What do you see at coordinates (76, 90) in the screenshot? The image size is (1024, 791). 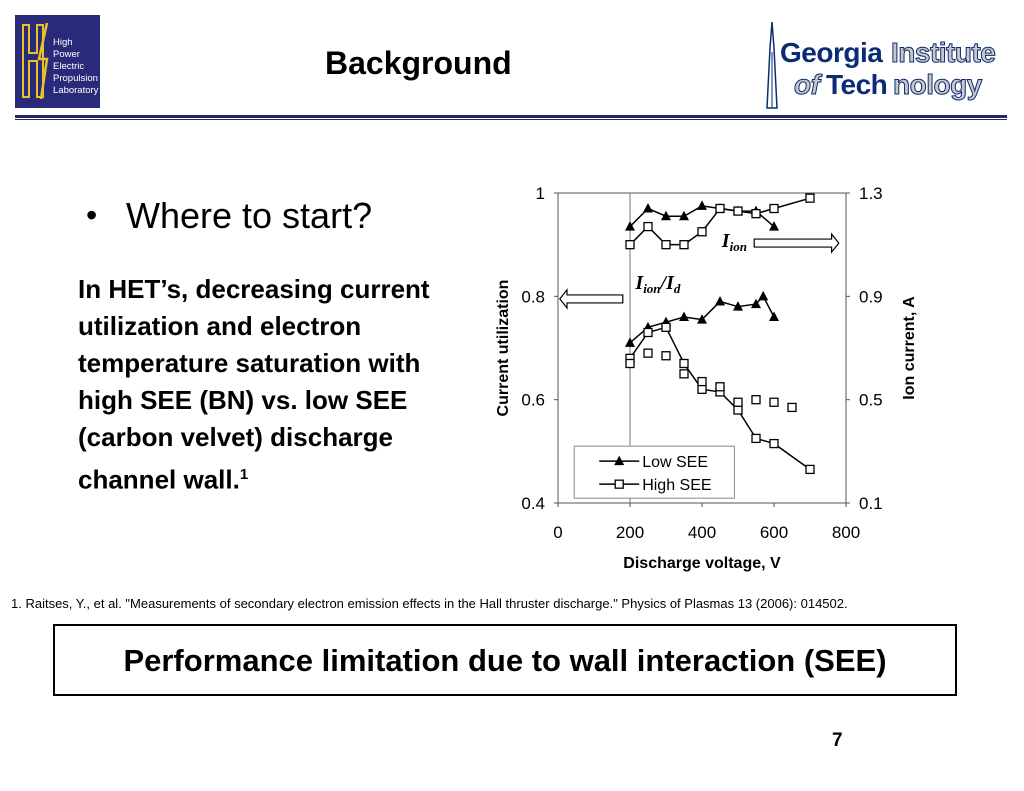 I see `lab-name-line: Laboratory` at bounding box center [76, 90].